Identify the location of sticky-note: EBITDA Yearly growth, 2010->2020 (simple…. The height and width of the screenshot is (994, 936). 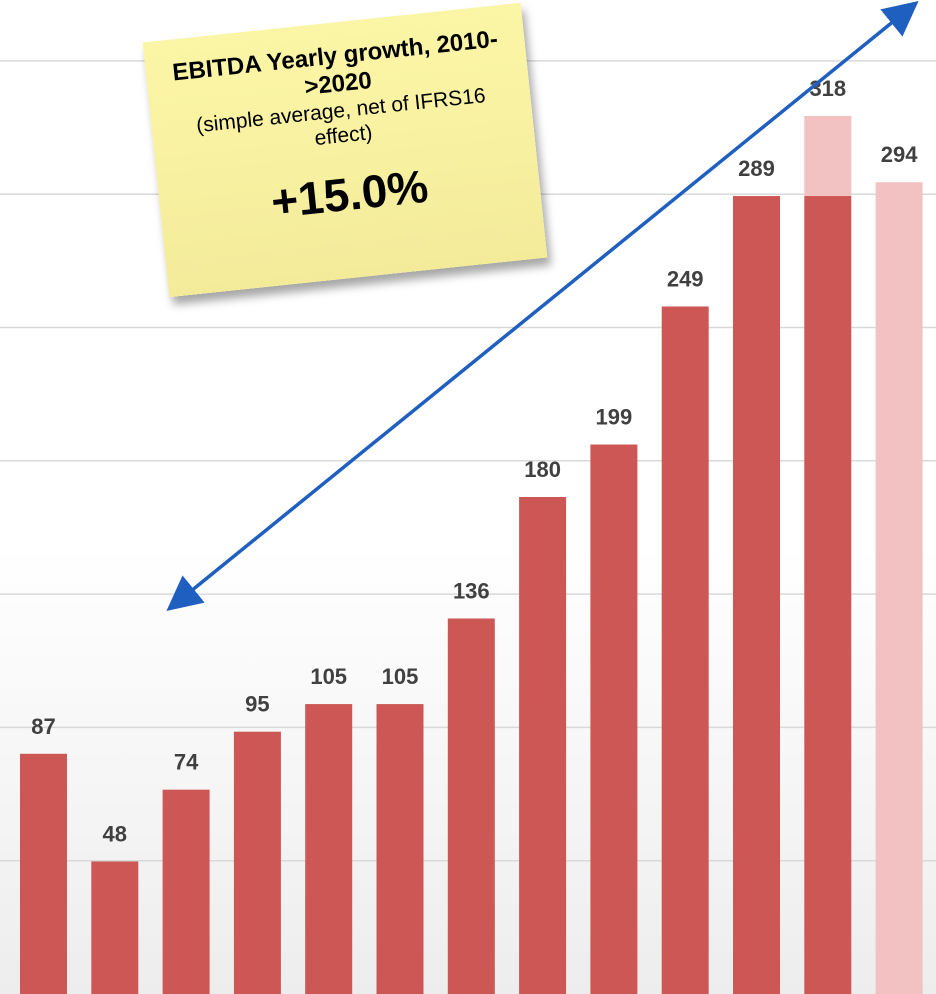
(345, 150).